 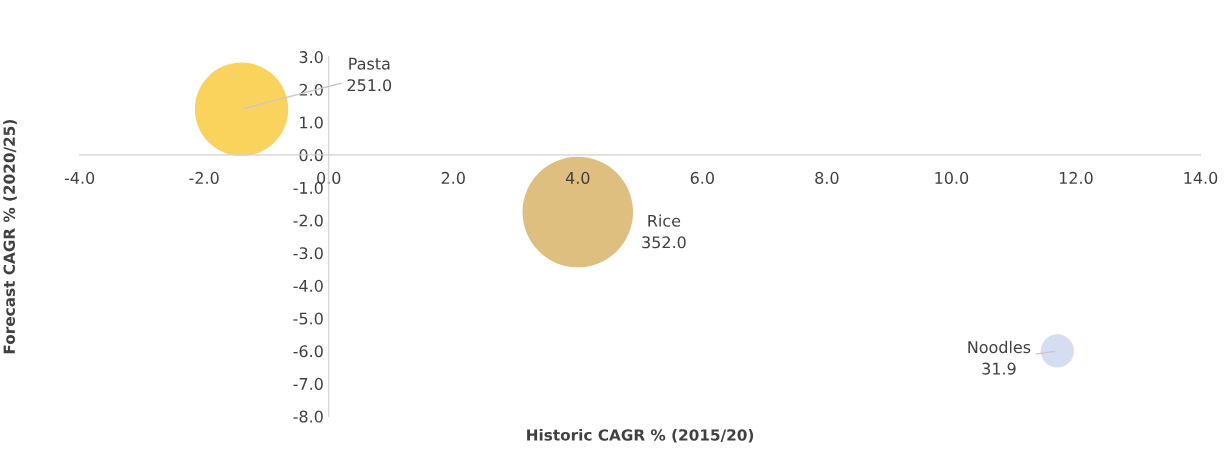 What do you see at coordinates (308, 318) in the screenshot?
I see `y-tick-label: -5.0` at bounding box center [308, 318].